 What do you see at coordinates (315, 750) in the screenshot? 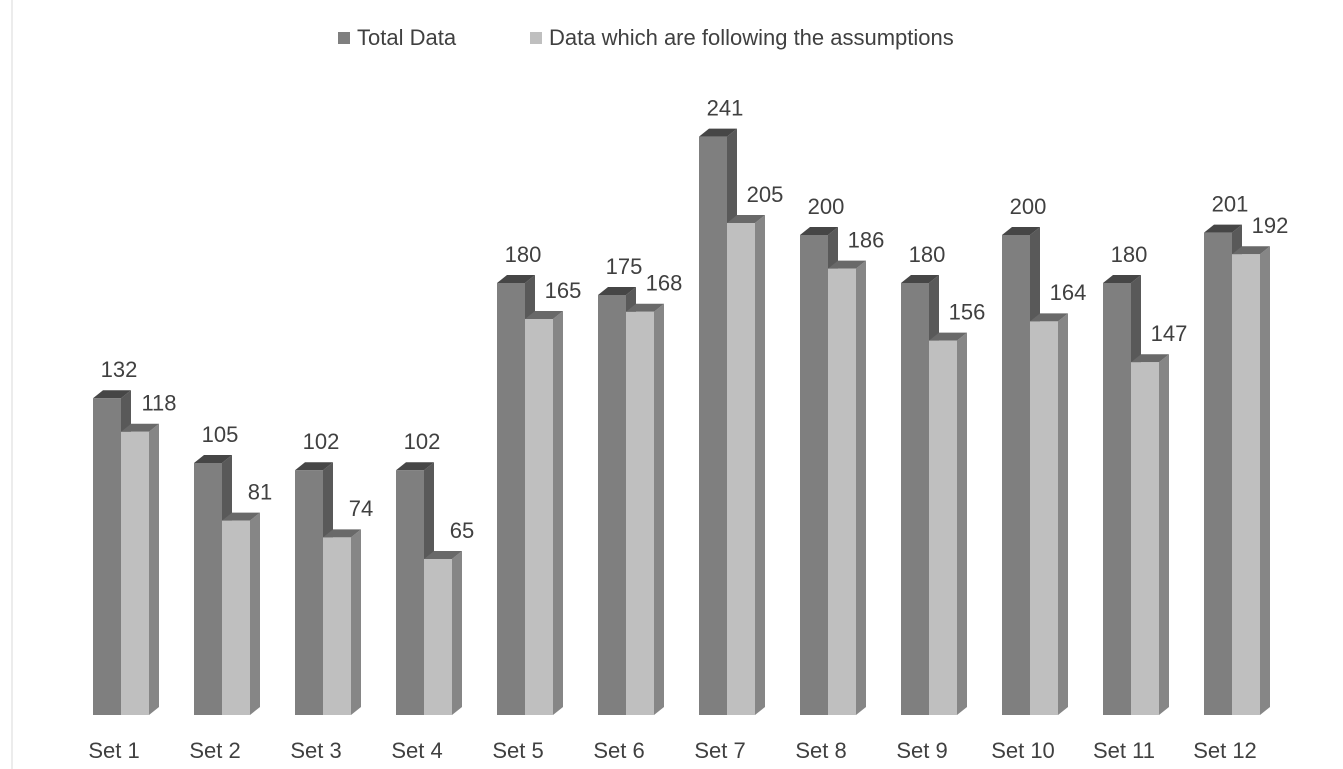
I see `x-tick-label: Set 3` at bounding box center [315, 750].